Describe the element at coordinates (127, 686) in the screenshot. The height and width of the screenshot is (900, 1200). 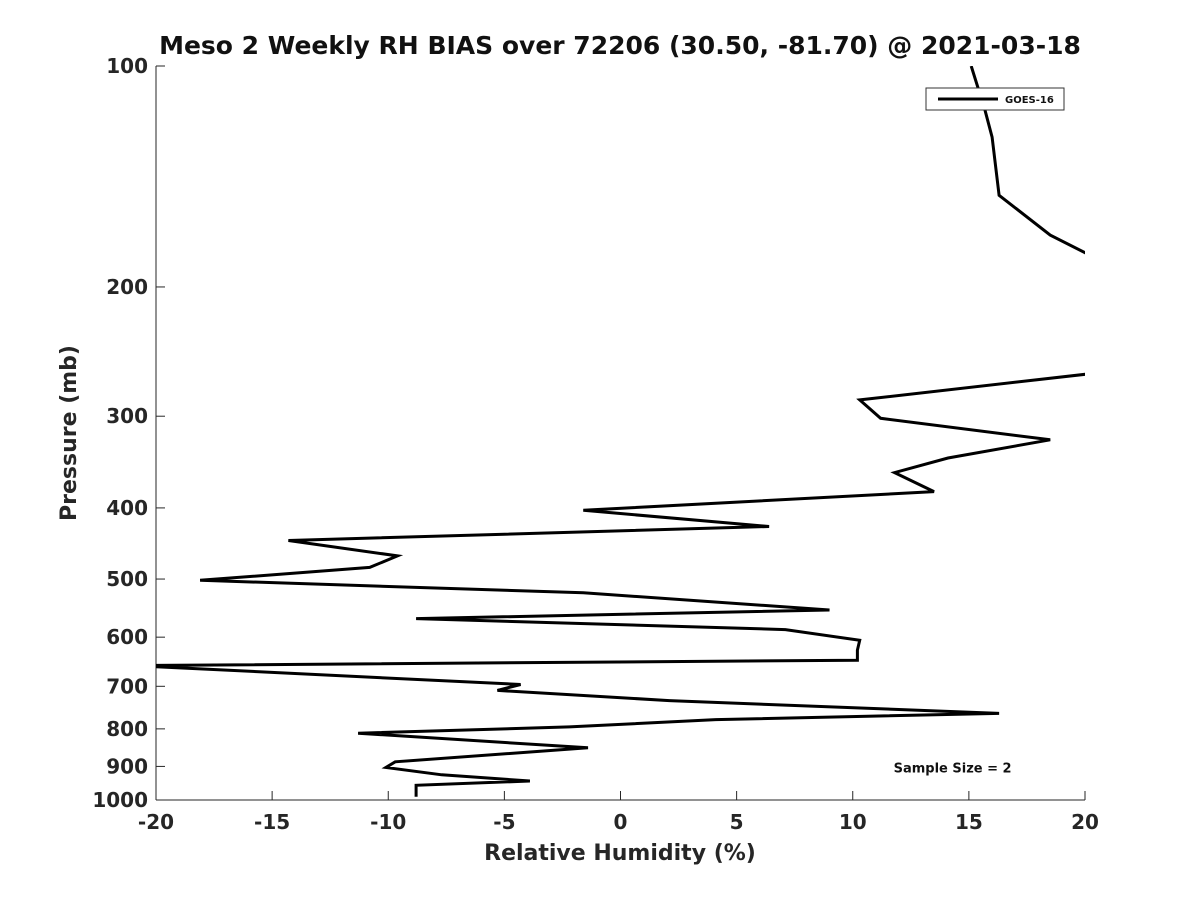
I see `y-tick-label: 700` at that location.